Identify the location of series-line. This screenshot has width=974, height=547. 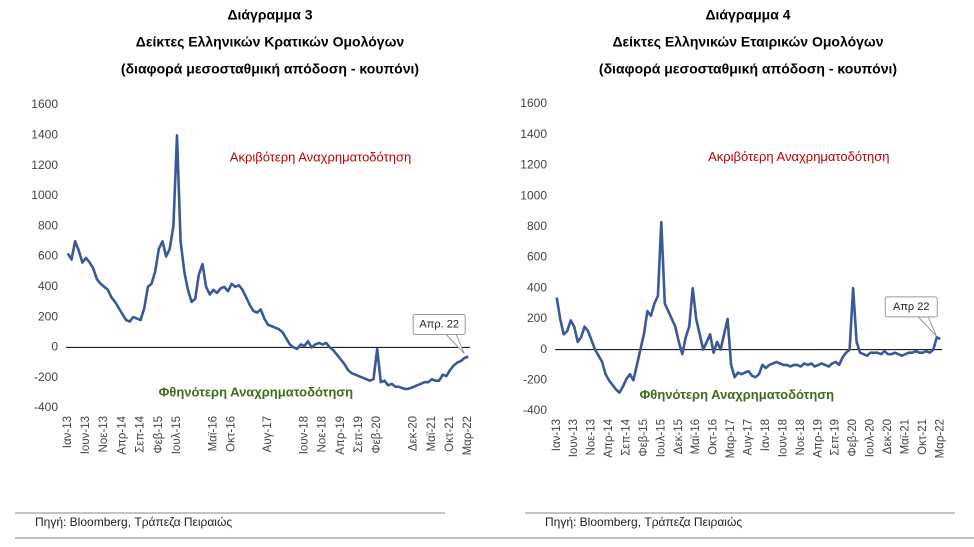
(748, 307).